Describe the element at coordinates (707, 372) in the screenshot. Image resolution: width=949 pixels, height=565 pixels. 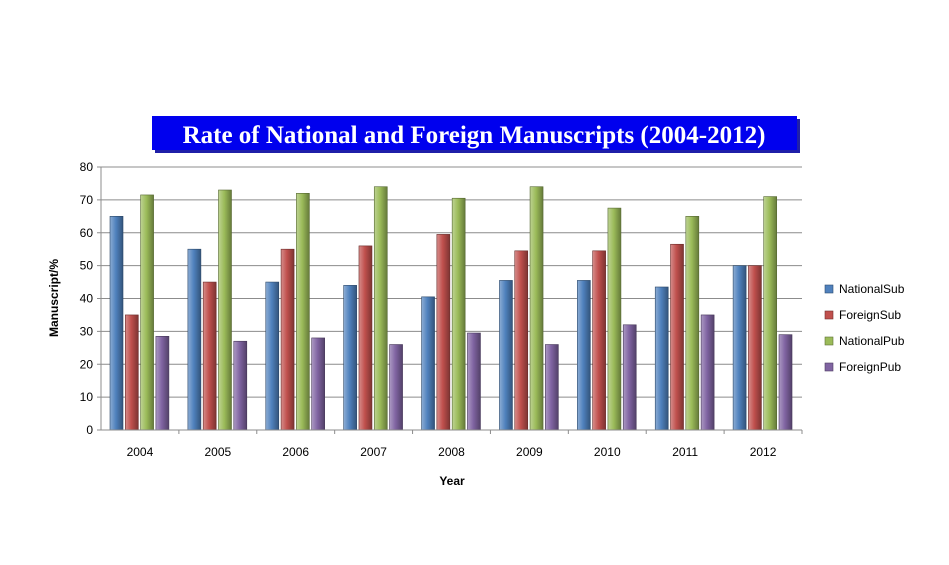
I see `bar-ForeignPub-2011` at that location.